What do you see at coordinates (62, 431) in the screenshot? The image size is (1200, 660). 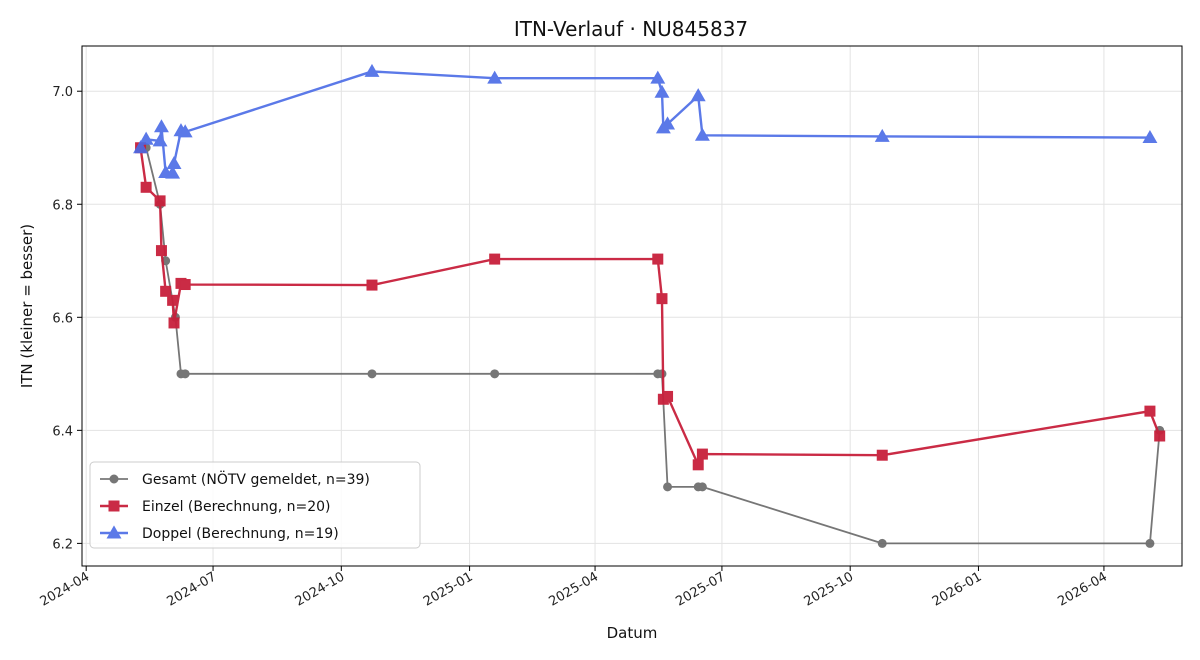 I see `y-tick-label: 6.4` at bounding box center [62, 431].